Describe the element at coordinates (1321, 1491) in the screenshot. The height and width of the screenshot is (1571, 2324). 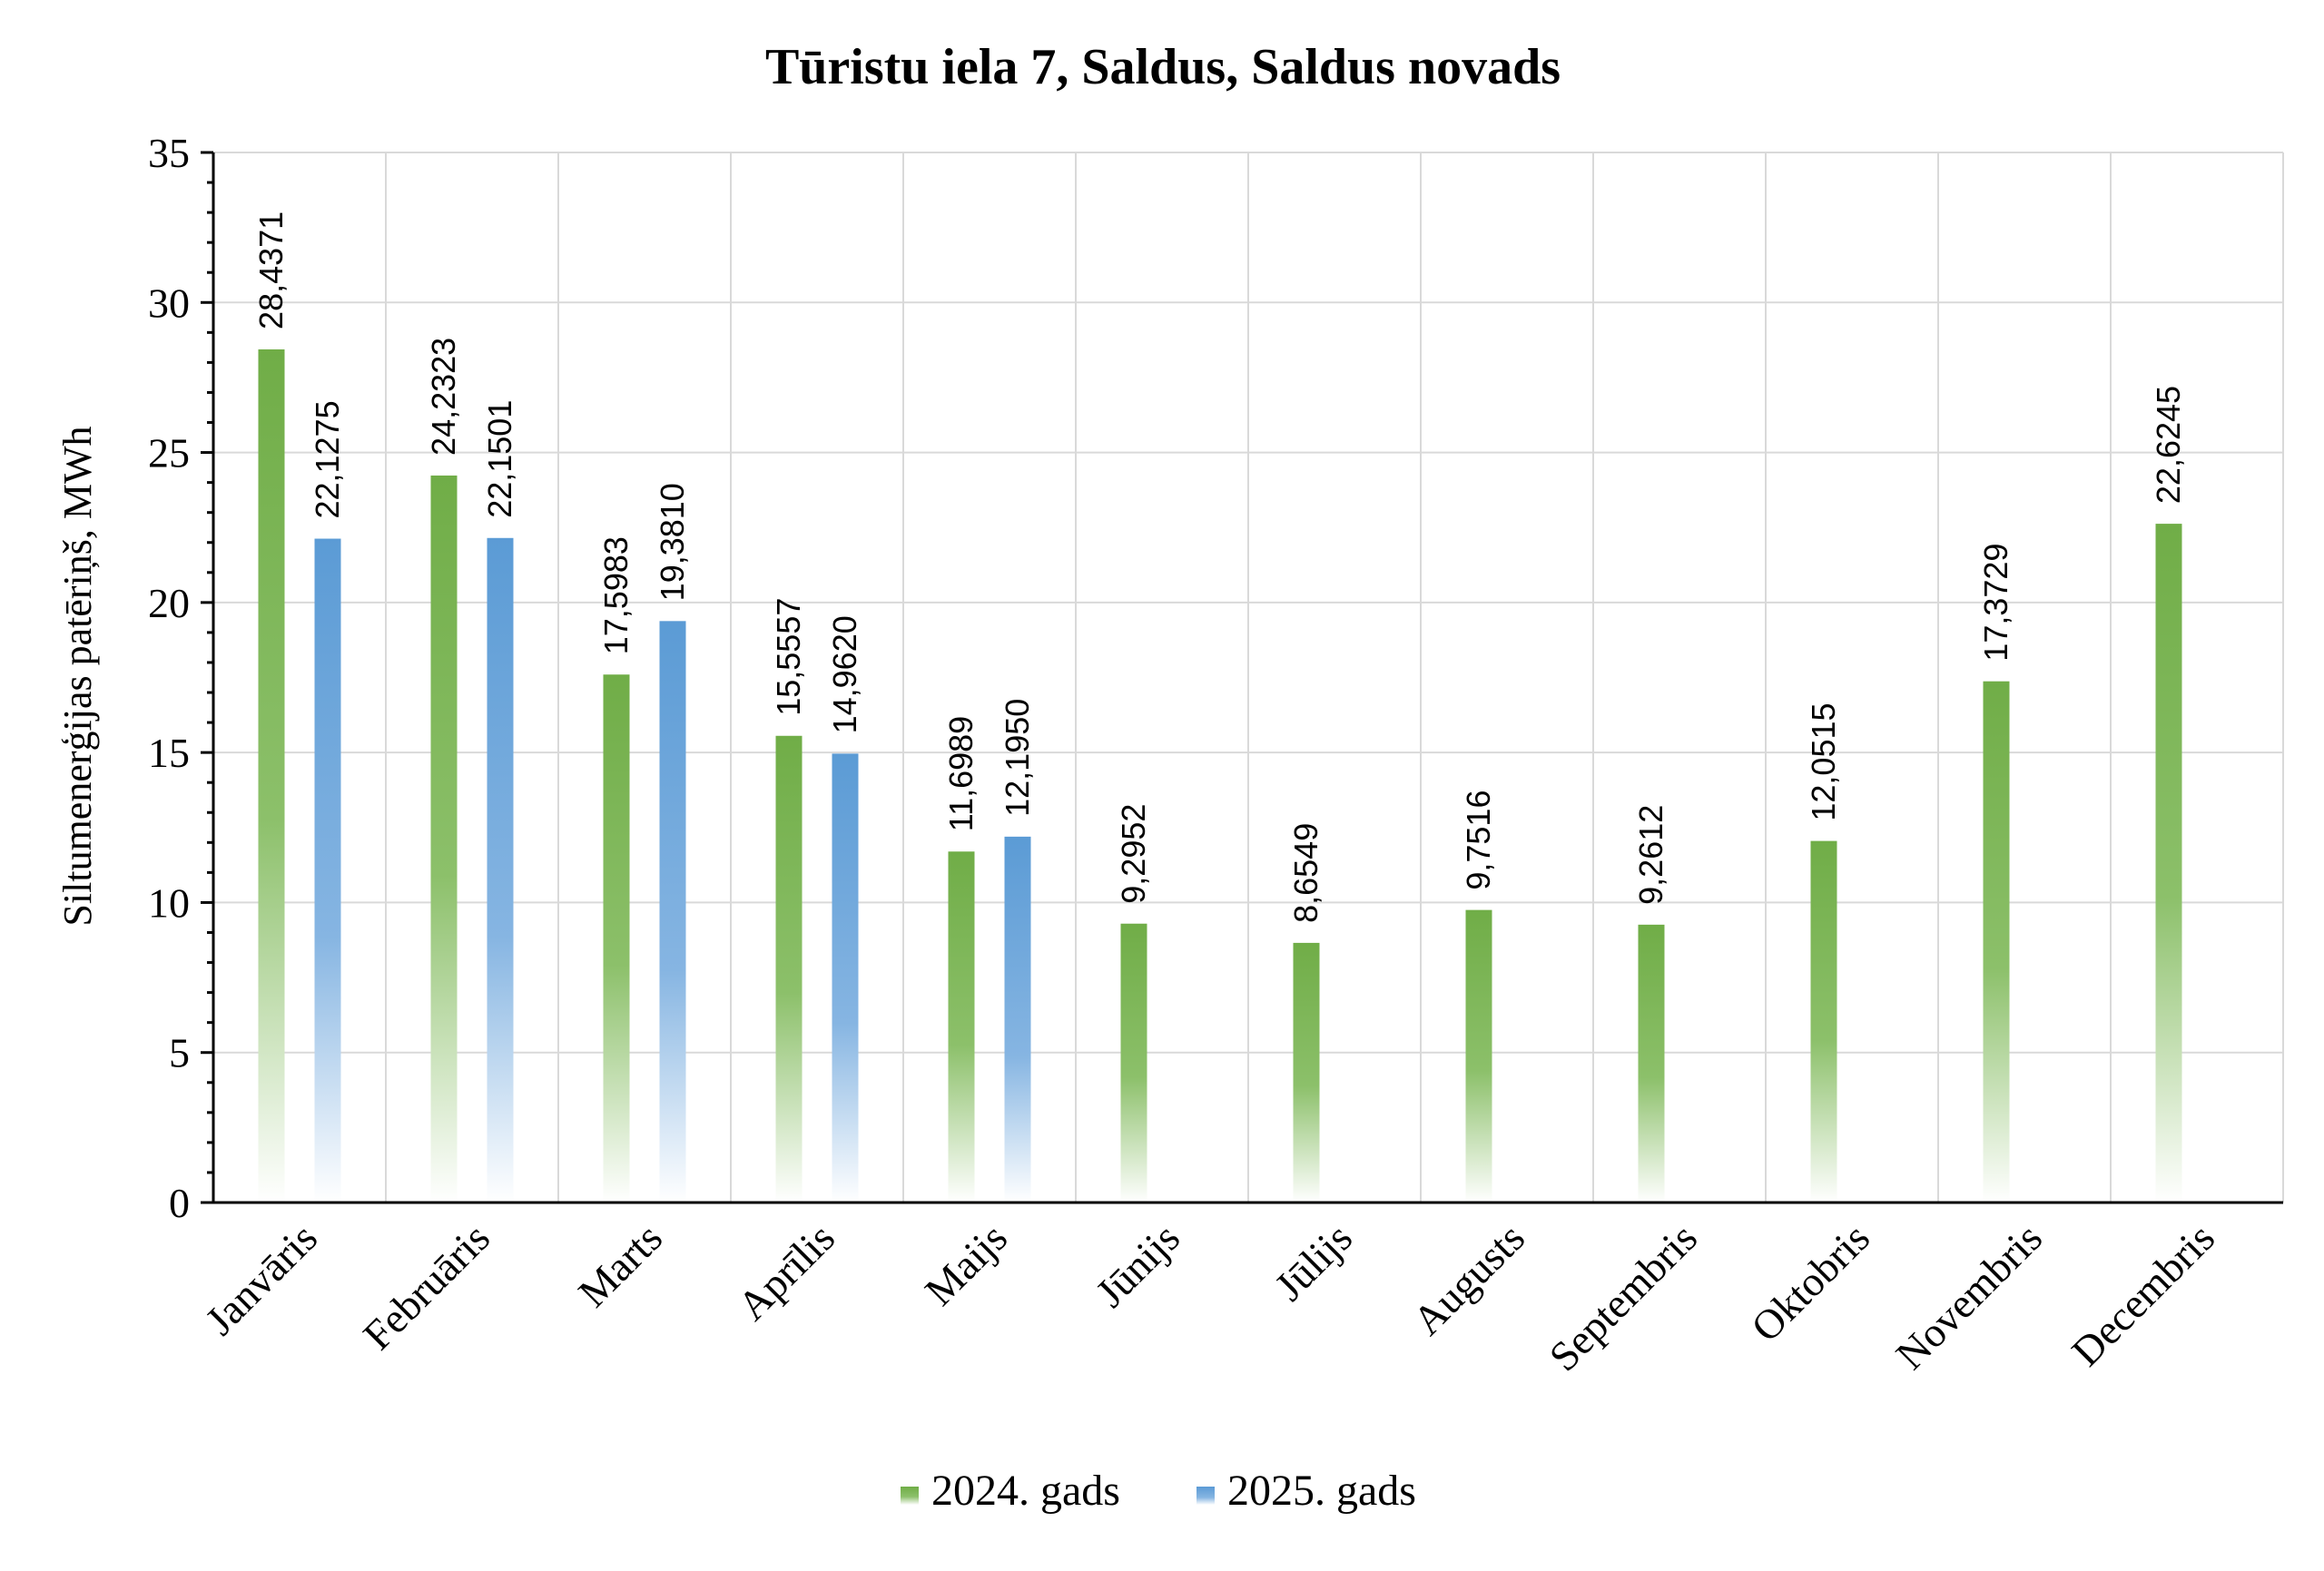
I see `legend-label: 2025. gads` at that location.